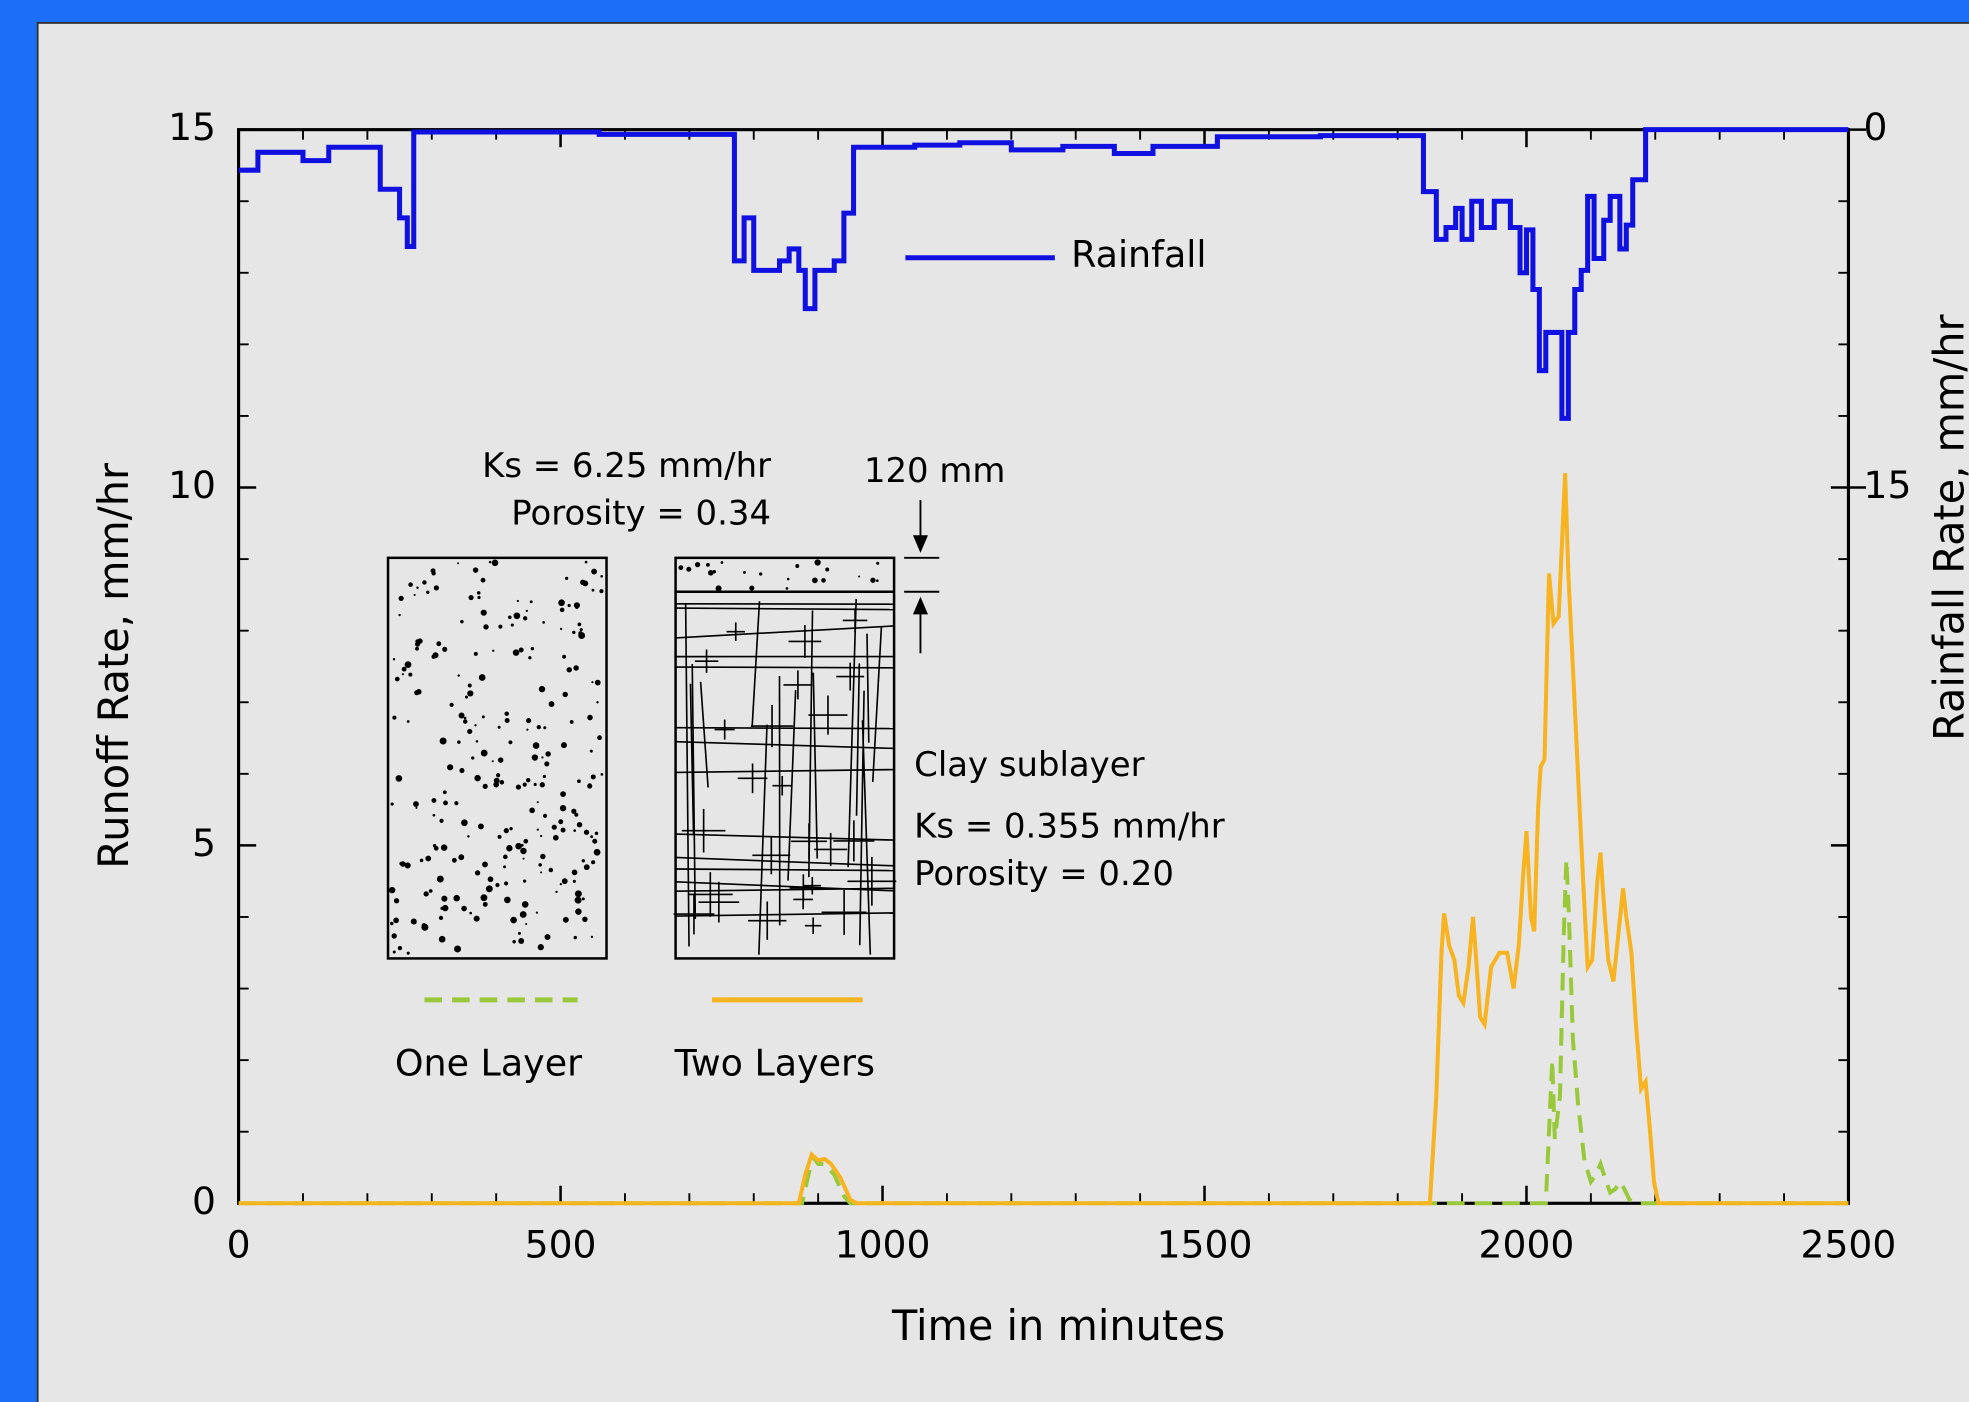  Describe the element at coordinates (774, 1063) in the screenshot. I see `legend-label: Two Layers` at that location.